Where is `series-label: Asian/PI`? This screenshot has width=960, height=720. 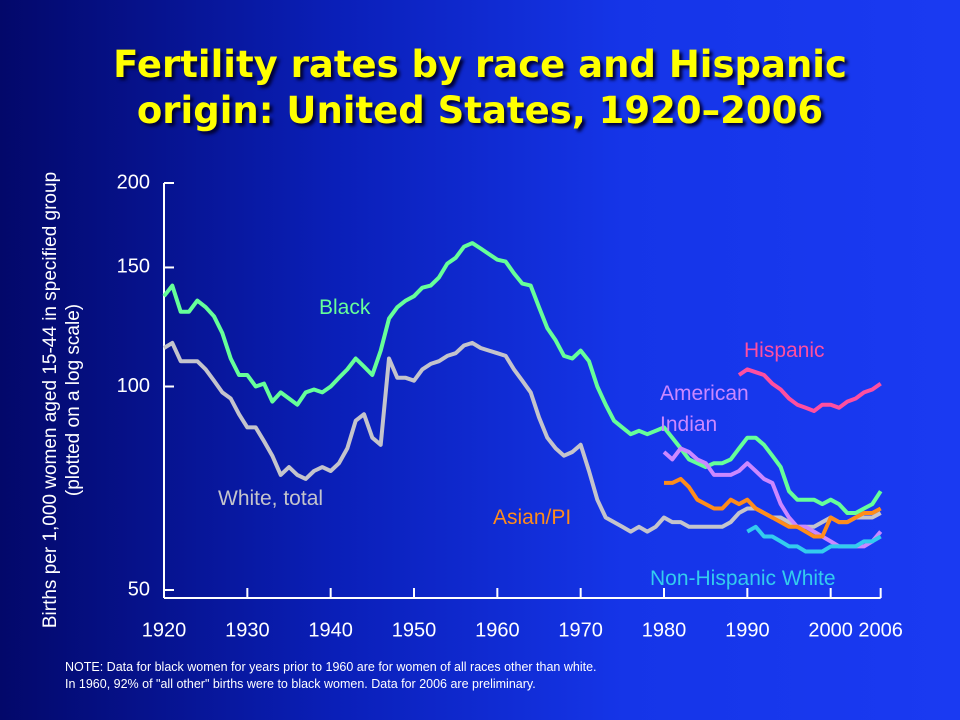
series-label: Asian/PI is located at coordinates (532, 517).